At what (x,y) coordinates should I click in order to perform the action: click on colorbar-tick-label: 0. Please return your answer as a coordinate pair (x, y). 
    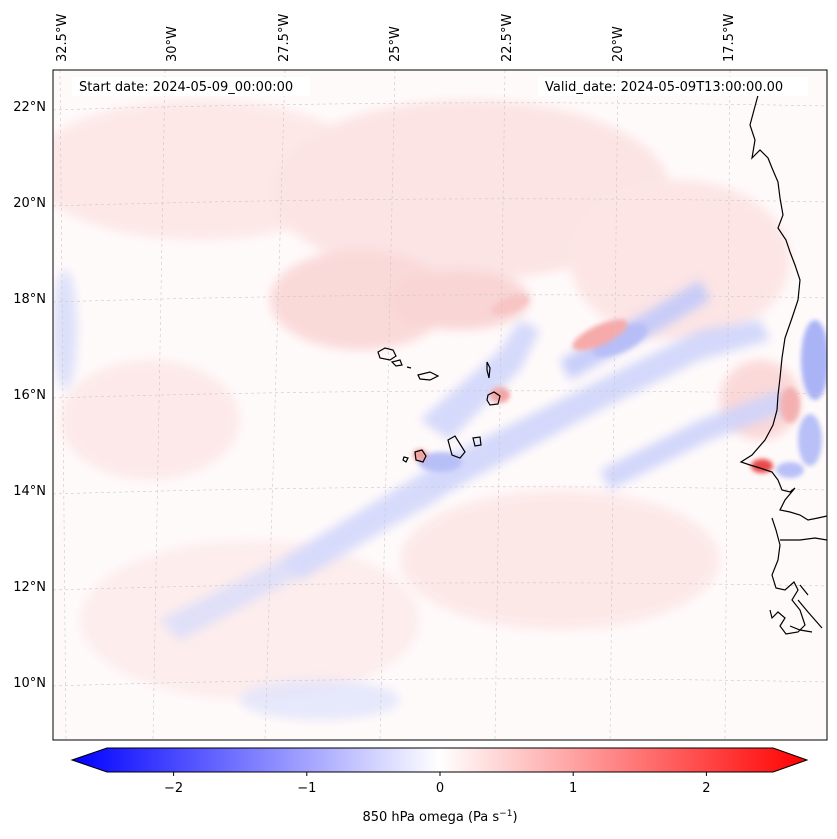
    Looking at the image, I should click on (440, 788).